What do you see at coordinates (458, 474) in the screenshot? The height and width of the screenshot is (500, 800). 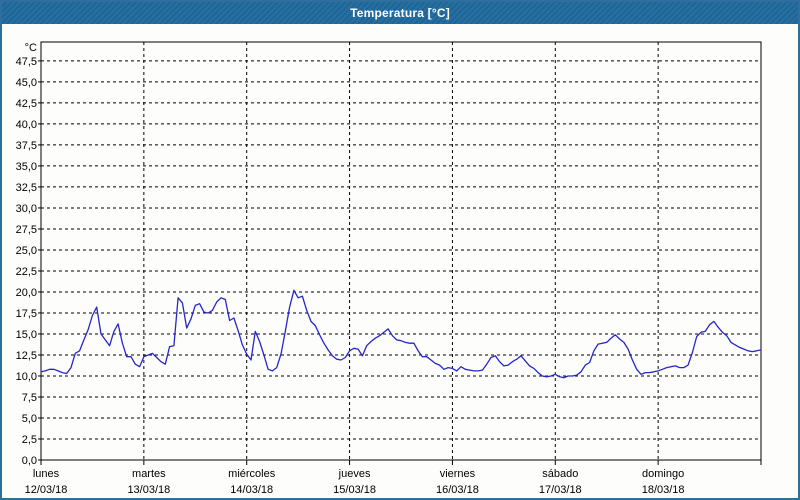 I see `day-name-label: viernes` at bounding box center [458, 474].